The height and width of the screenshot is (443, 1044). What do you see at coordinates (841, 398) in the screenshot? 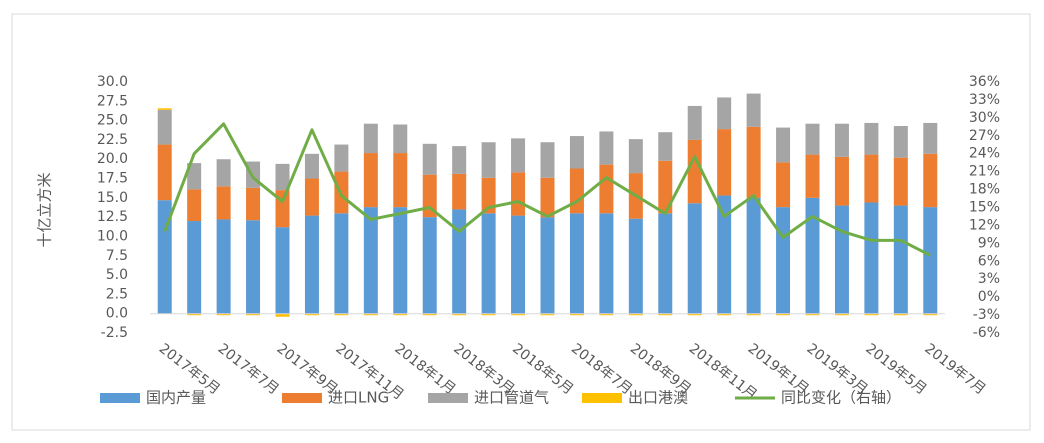
I see `legend-label: 同比变化（右轴）` at bounding box center [841, 398].